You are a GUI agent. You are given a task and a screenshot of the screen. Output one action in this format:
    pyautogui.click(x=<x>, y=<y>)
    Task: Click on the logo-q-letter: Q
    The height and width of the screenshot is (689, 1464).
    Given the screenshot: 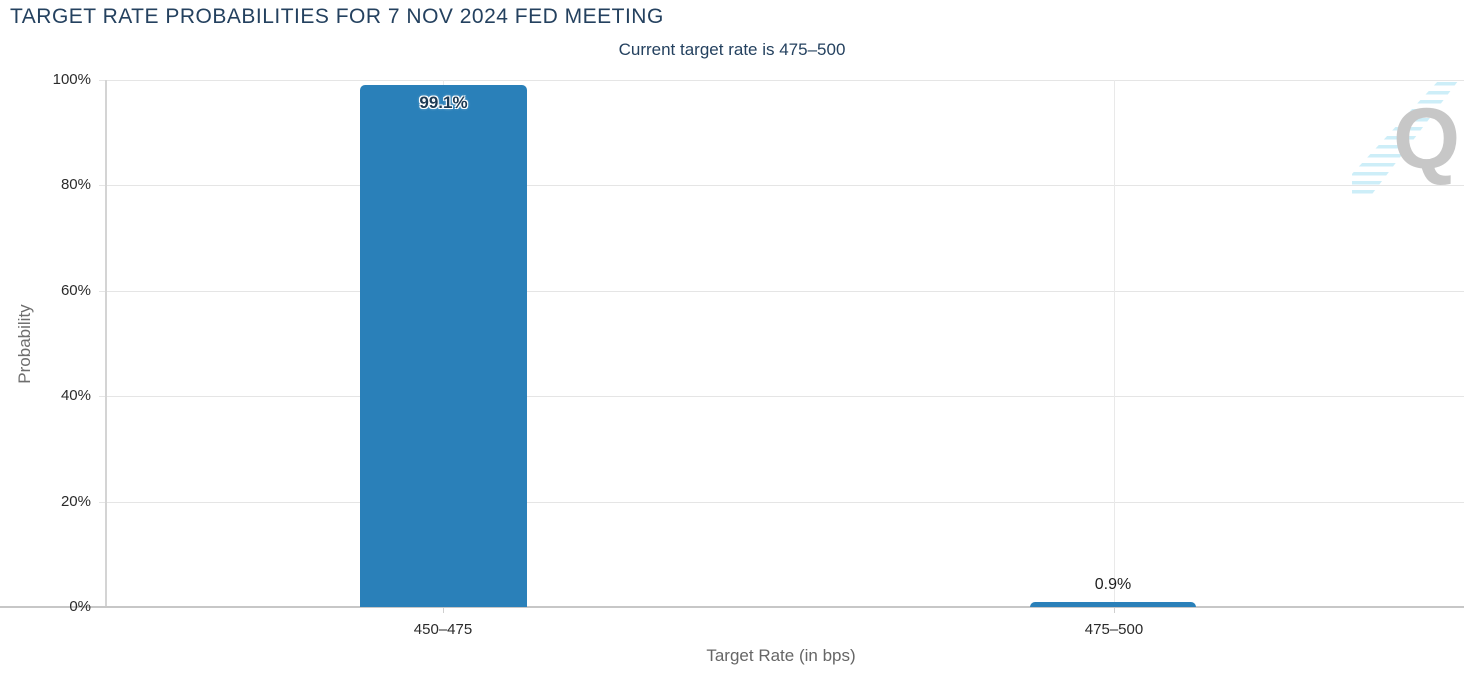 What is the action you would take?
    pyautogui.click(x=1426, y=139)
    